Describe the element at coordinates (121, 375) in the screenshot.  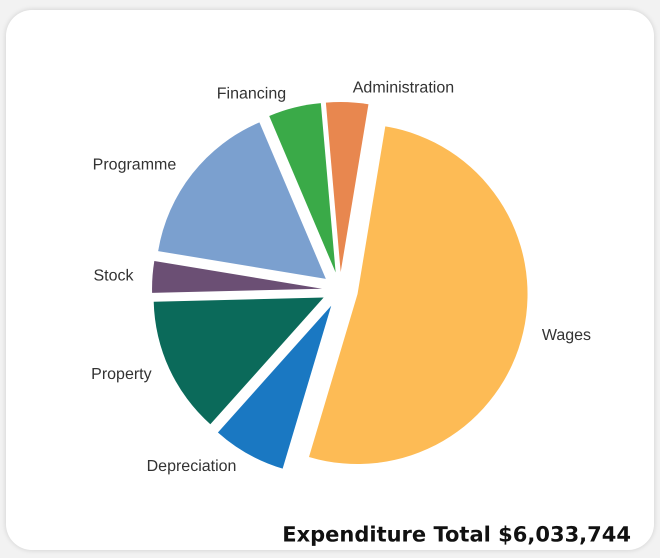
I see `slice-label: Property` at that location.